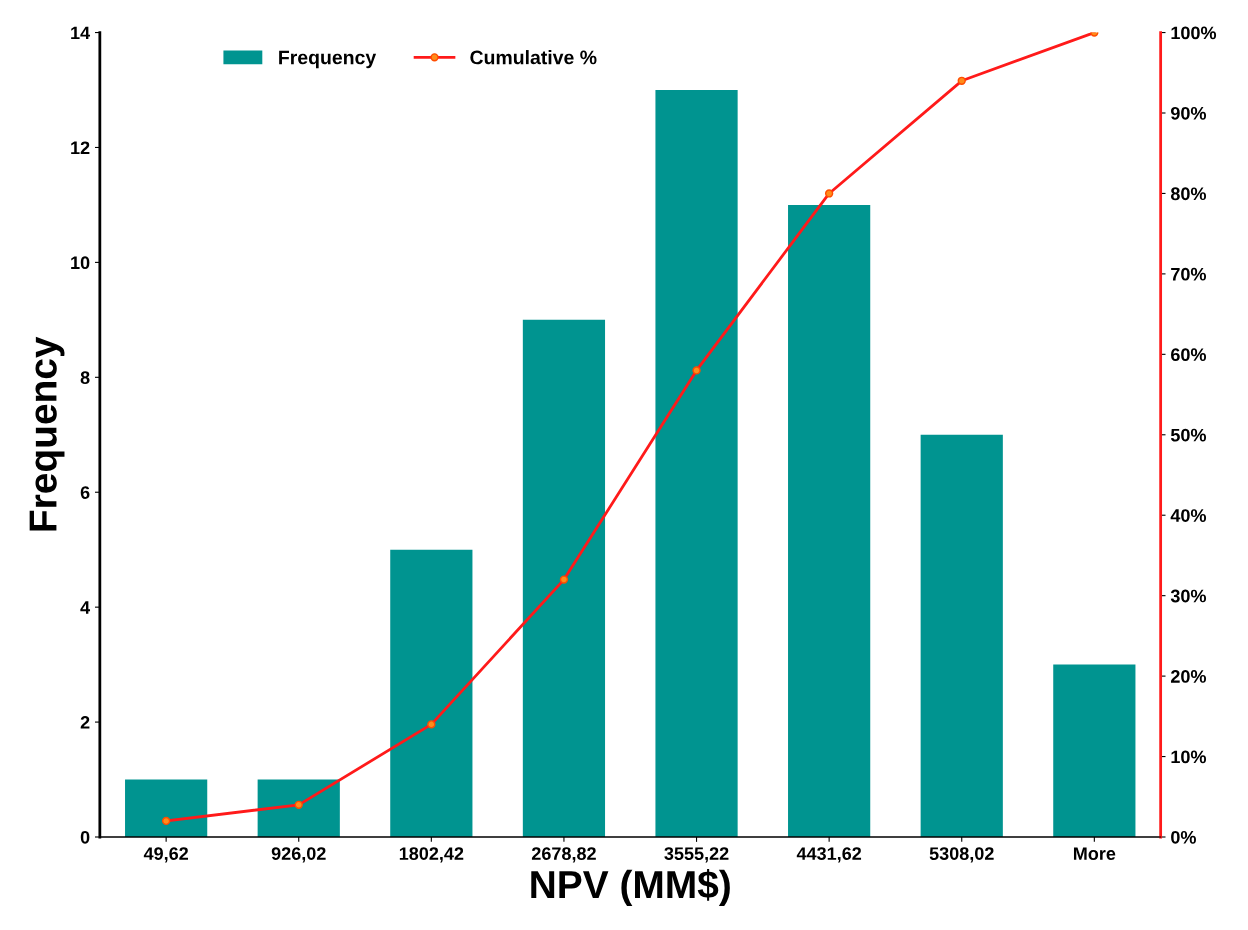 The height and width of the screenshot is (930, 1248). What do you see at coordinates (328, 59) in the screenshot?
I see `legend-label: Frequency` at bounding box center [328, 59].